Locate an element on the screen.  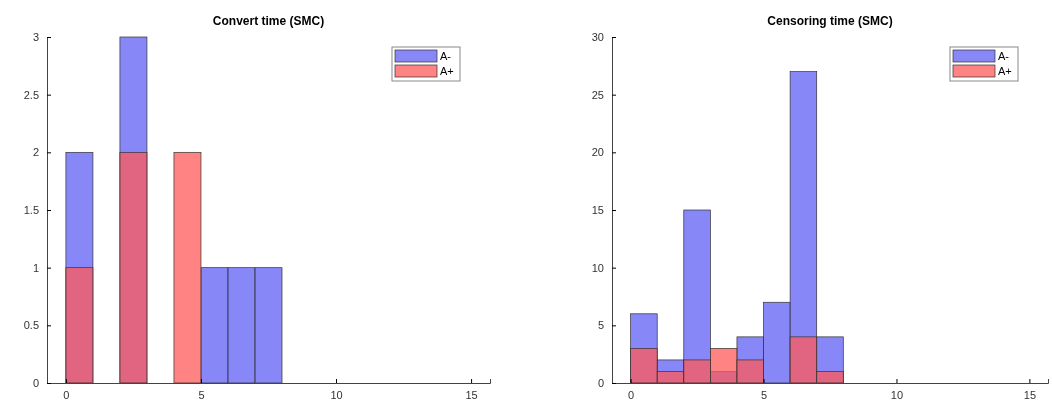
y-tick-label: 10 is located at coordinates (597, 267).